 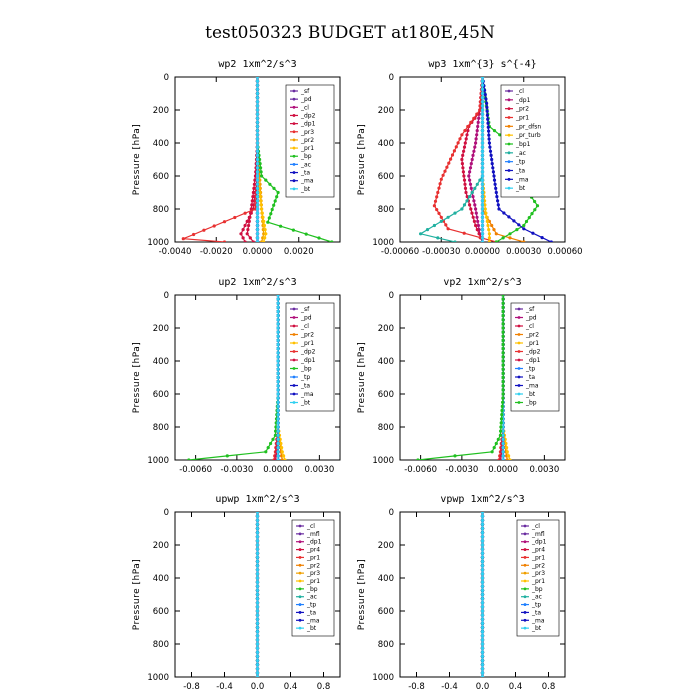 What do you see at coordinates (383, 678) in the screenshot?
I see `y-tick-label: 1000` at bounding box center [383, 678].